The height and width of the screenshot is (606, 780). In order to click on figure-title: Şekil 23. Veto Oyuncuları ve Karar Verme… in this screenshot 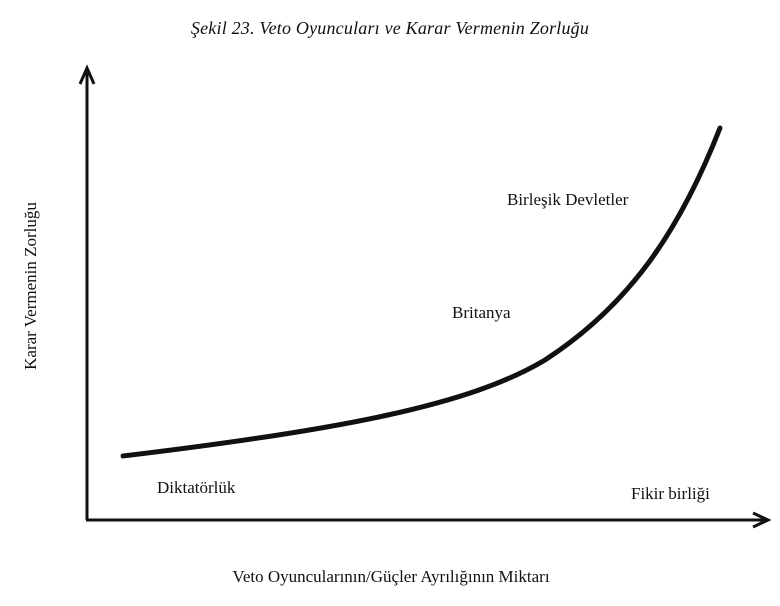, I will do `click(390, 28)`.